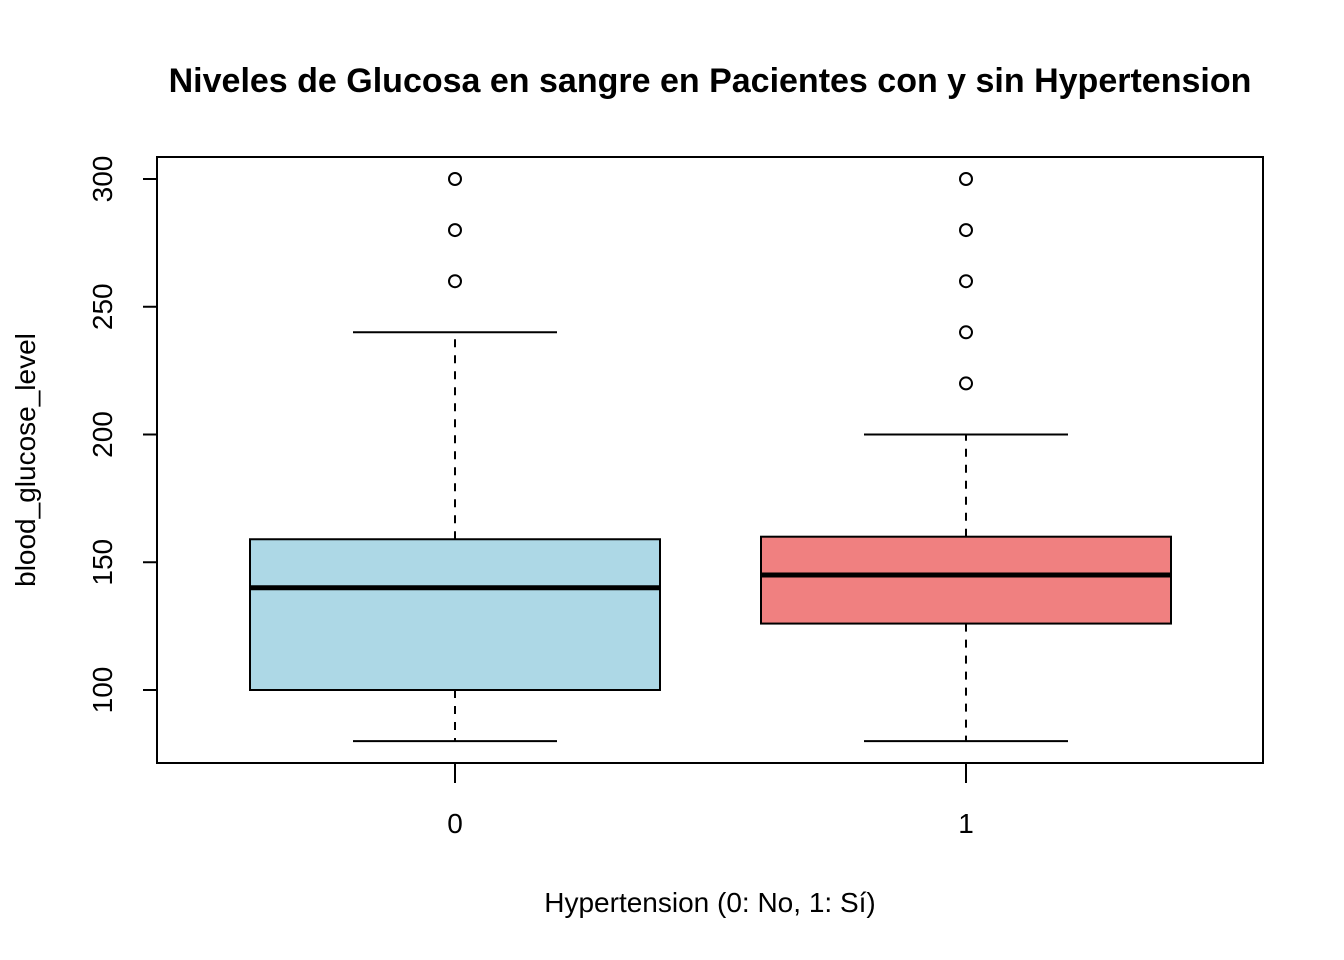 This screenshot has width=1344, height=960. Describe the element at coordinates (102, 306) in the screenshot. I see `y-tick-label: 250` at that location.